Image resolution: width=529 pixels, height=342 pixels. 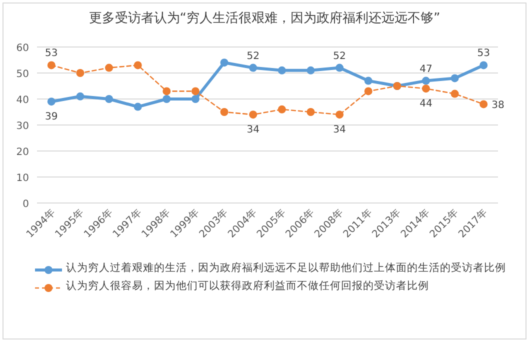 What do you see at coordinates (22, 152) in the screenshot?
I see `y-tick-label: 20` at bounding box center [22, 152].